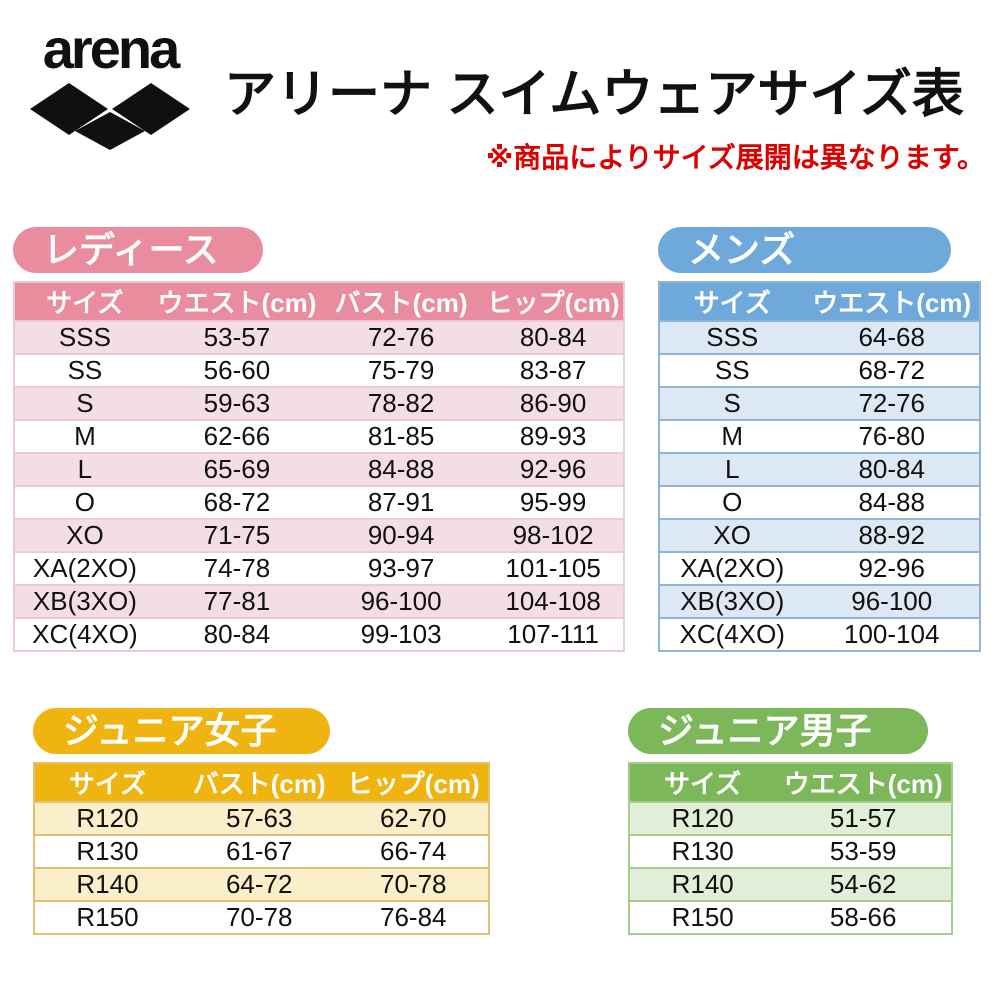 The width and height of the screenshot is (1000, 1000). What do you see at coordinates (401, 634) in the screenshot?
I see `measurement-cell: 99-103` at bounding box center [401, 634].